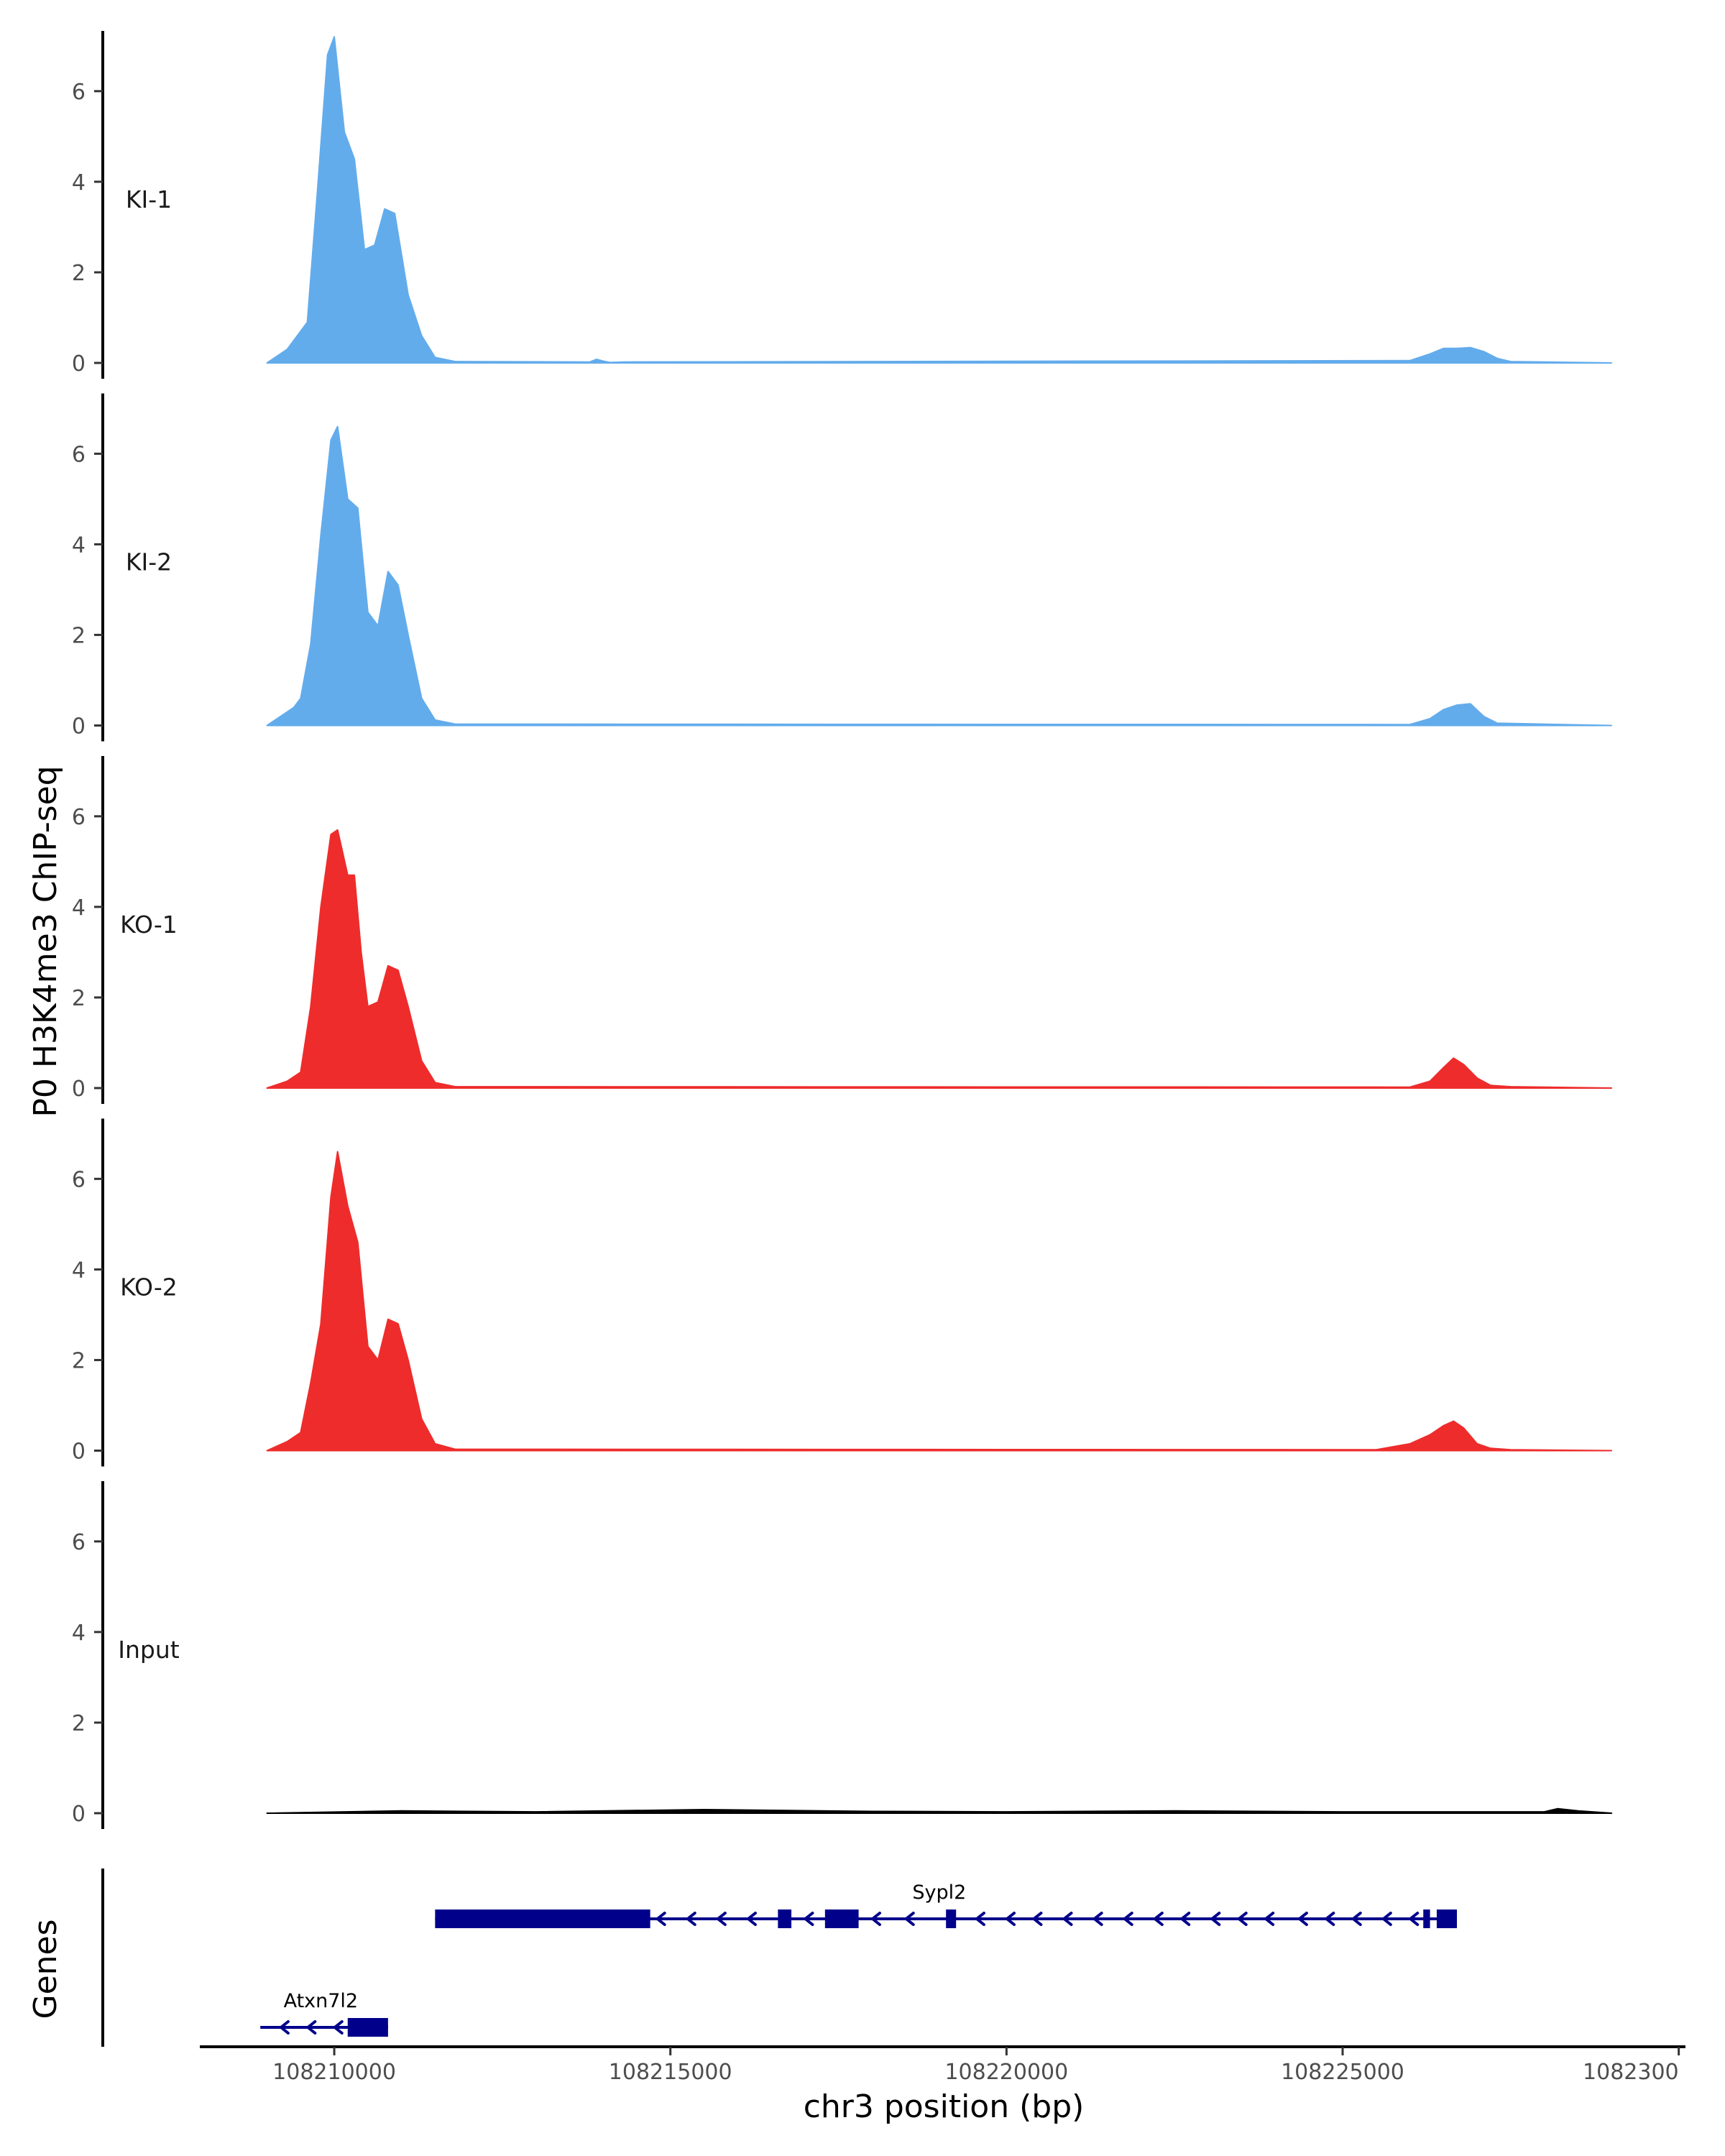 The width and height of the screenshot is (1725, 2156). I want to click on gene-sypl2: Sypl2, so click(946, 1905).